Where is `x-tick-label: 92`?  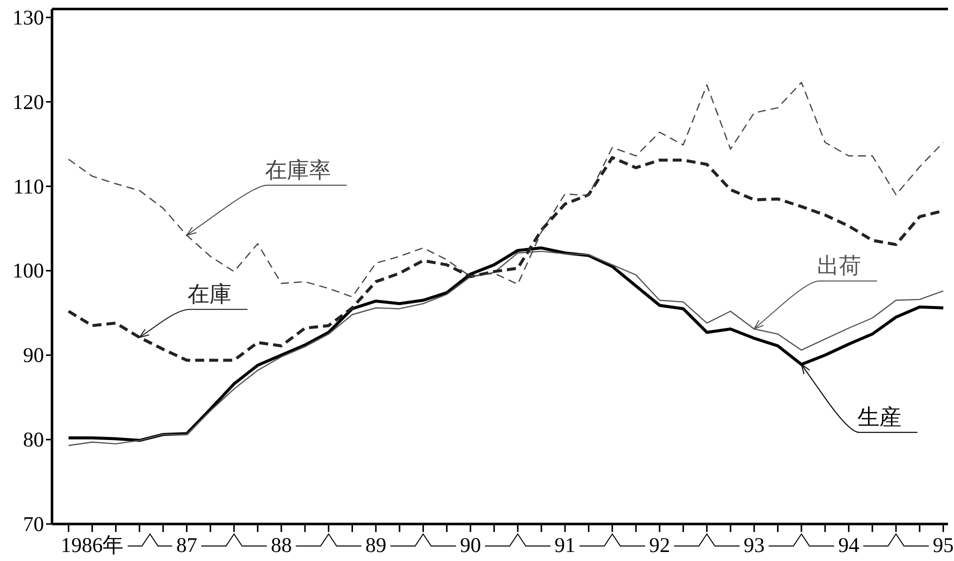
x-tick-label: 92 is located at coordinates (659, 545).